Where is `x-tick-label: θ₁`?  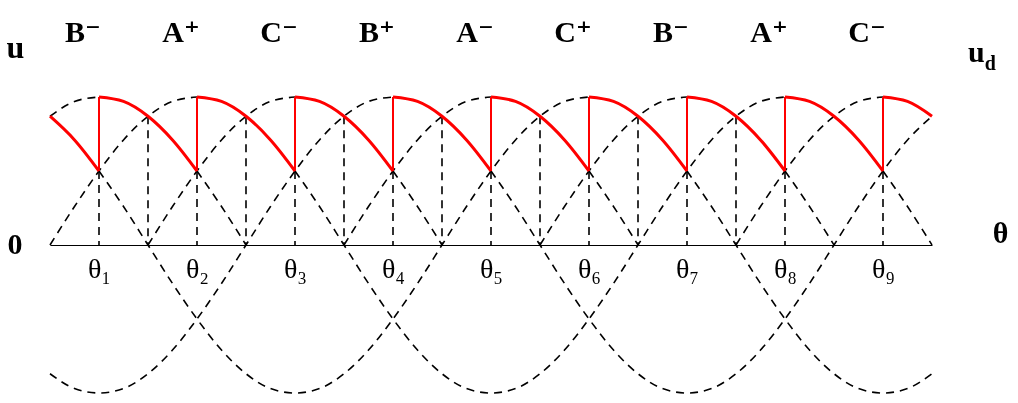 x-tick-label: θ₁ is located at coordinates (99, 268).